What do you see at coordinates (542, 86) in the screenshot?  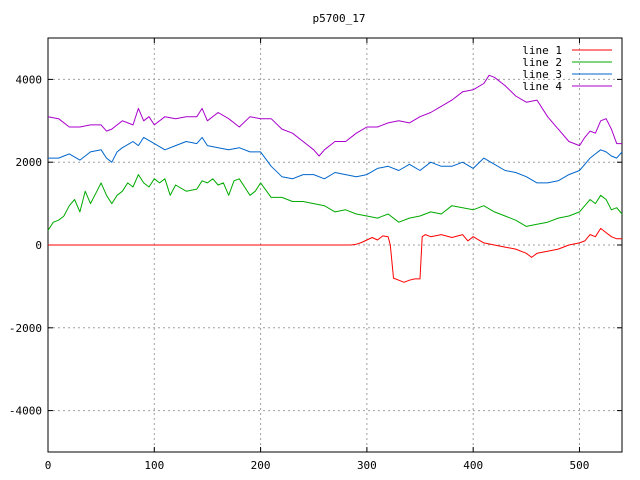 I see `legend-label: line 4` at bounding box center [542, 86].